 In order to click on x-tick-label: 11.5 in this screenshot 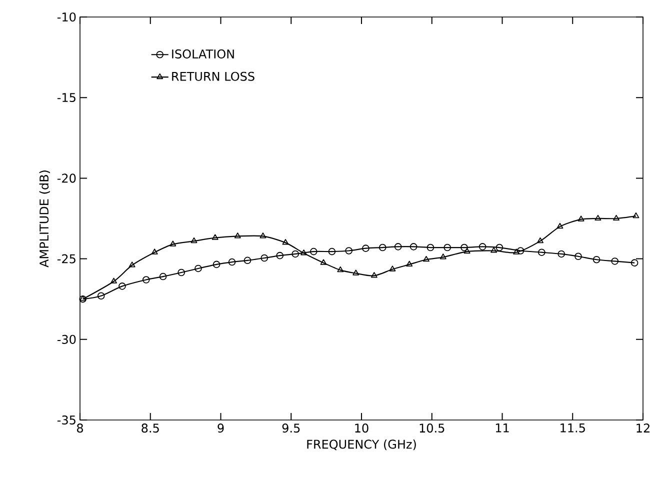, I will do `click(572, 428)`.